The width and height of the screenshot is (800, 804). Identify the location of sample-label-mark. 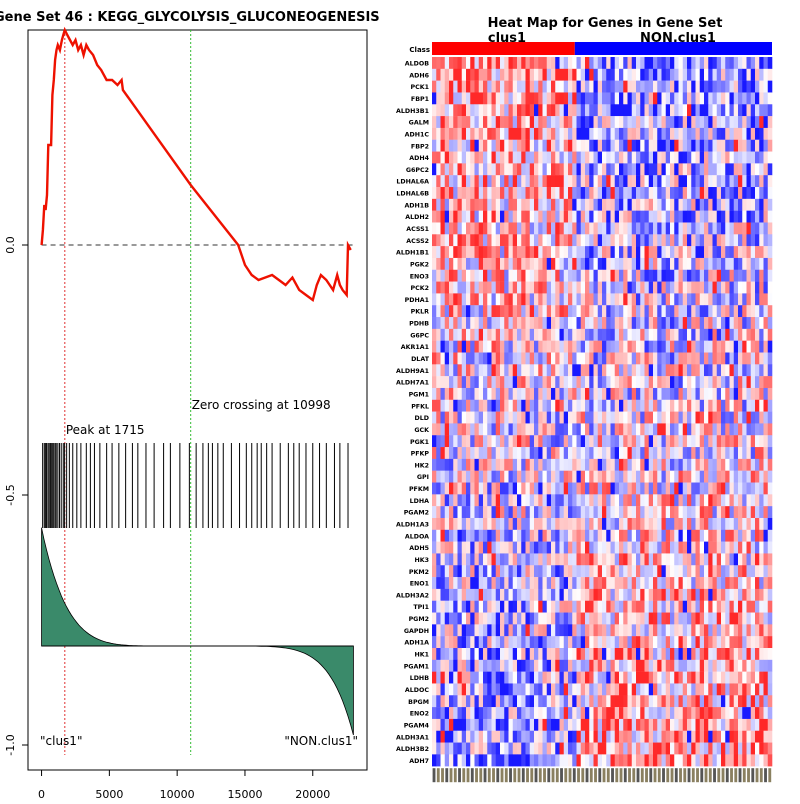
(485, 775).